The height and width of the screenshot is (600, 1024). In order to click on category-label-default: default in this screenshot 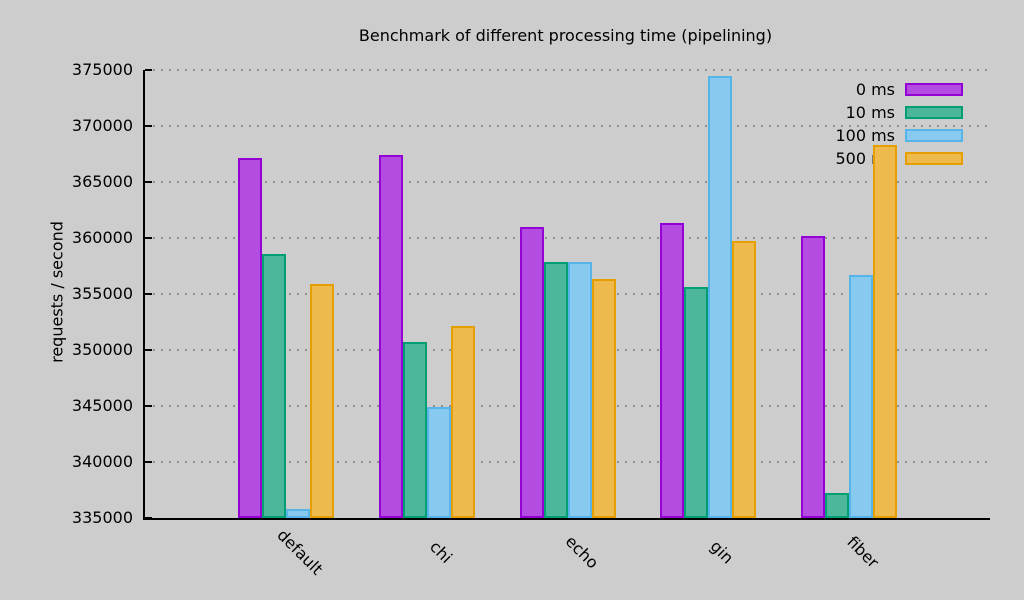, I will do `click(300, 552)`.